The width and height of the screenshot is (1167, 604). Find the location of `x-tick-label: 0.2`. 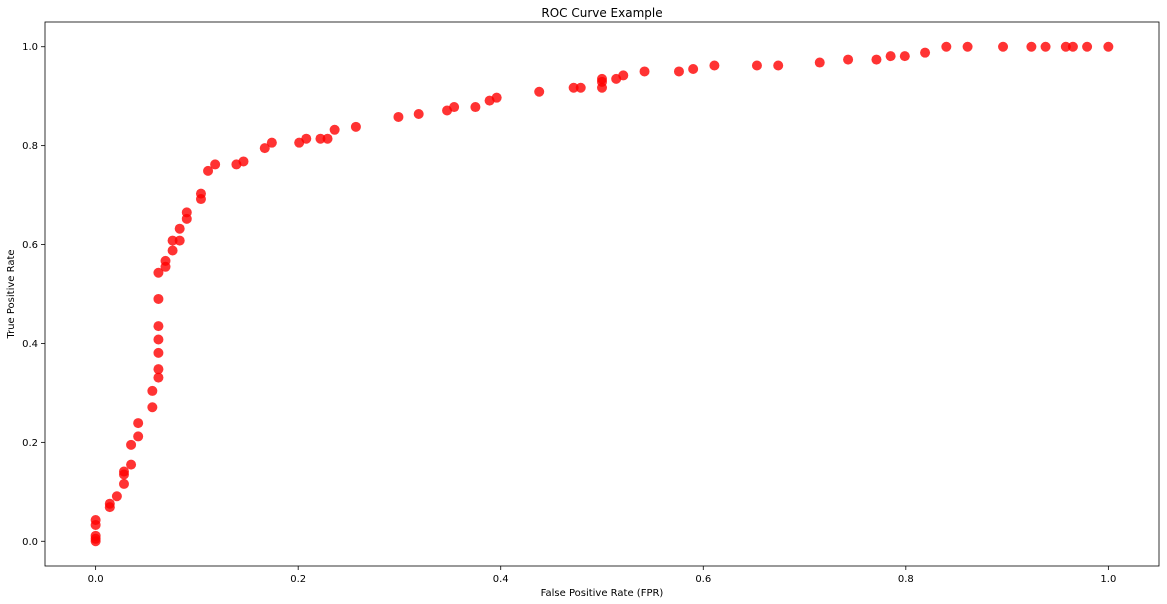

x-tick-label: 0.2 is located at coordinates (298, 579).